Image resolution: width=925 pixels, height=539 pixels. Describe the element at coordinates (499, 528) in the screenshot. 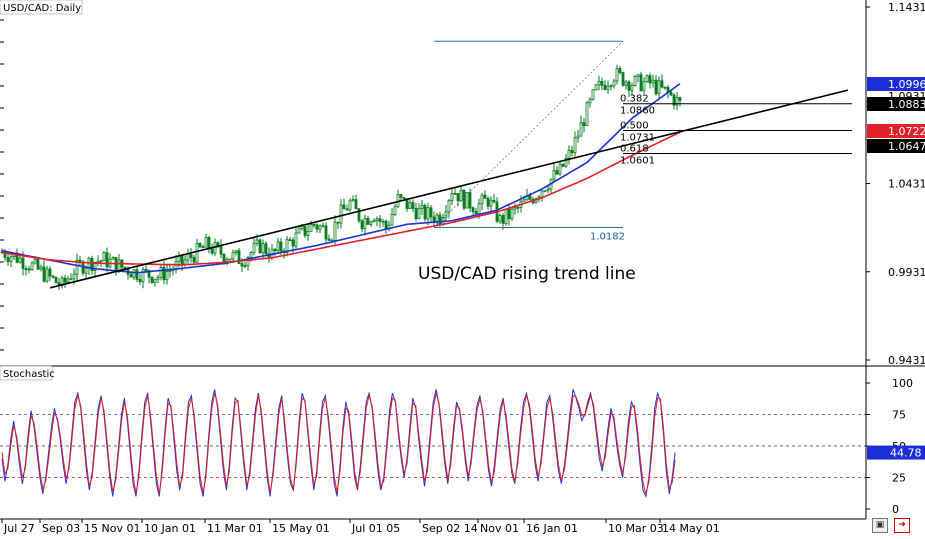

I see `x-tick-label: Nov 01` at that location.